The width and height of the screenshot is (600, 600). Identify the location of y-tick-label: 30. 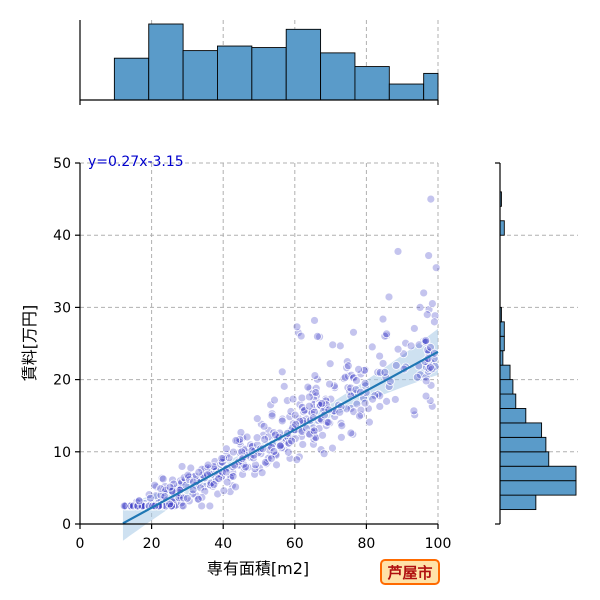
(62, 308).